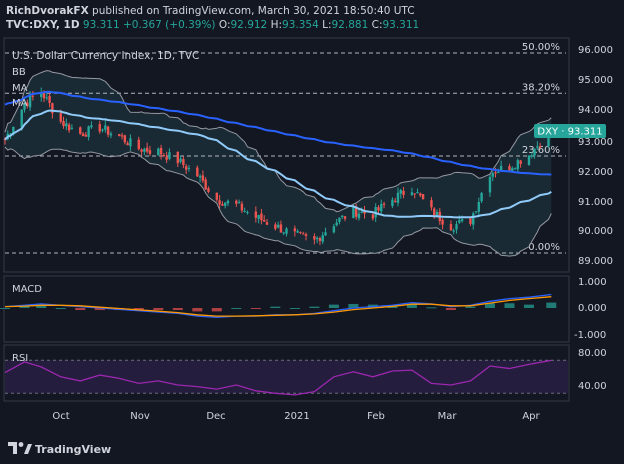  What do you see at coordinates (20, 358) in the screenshot?
I see `rsi-label: RSI` at bounding box center [20, 358].